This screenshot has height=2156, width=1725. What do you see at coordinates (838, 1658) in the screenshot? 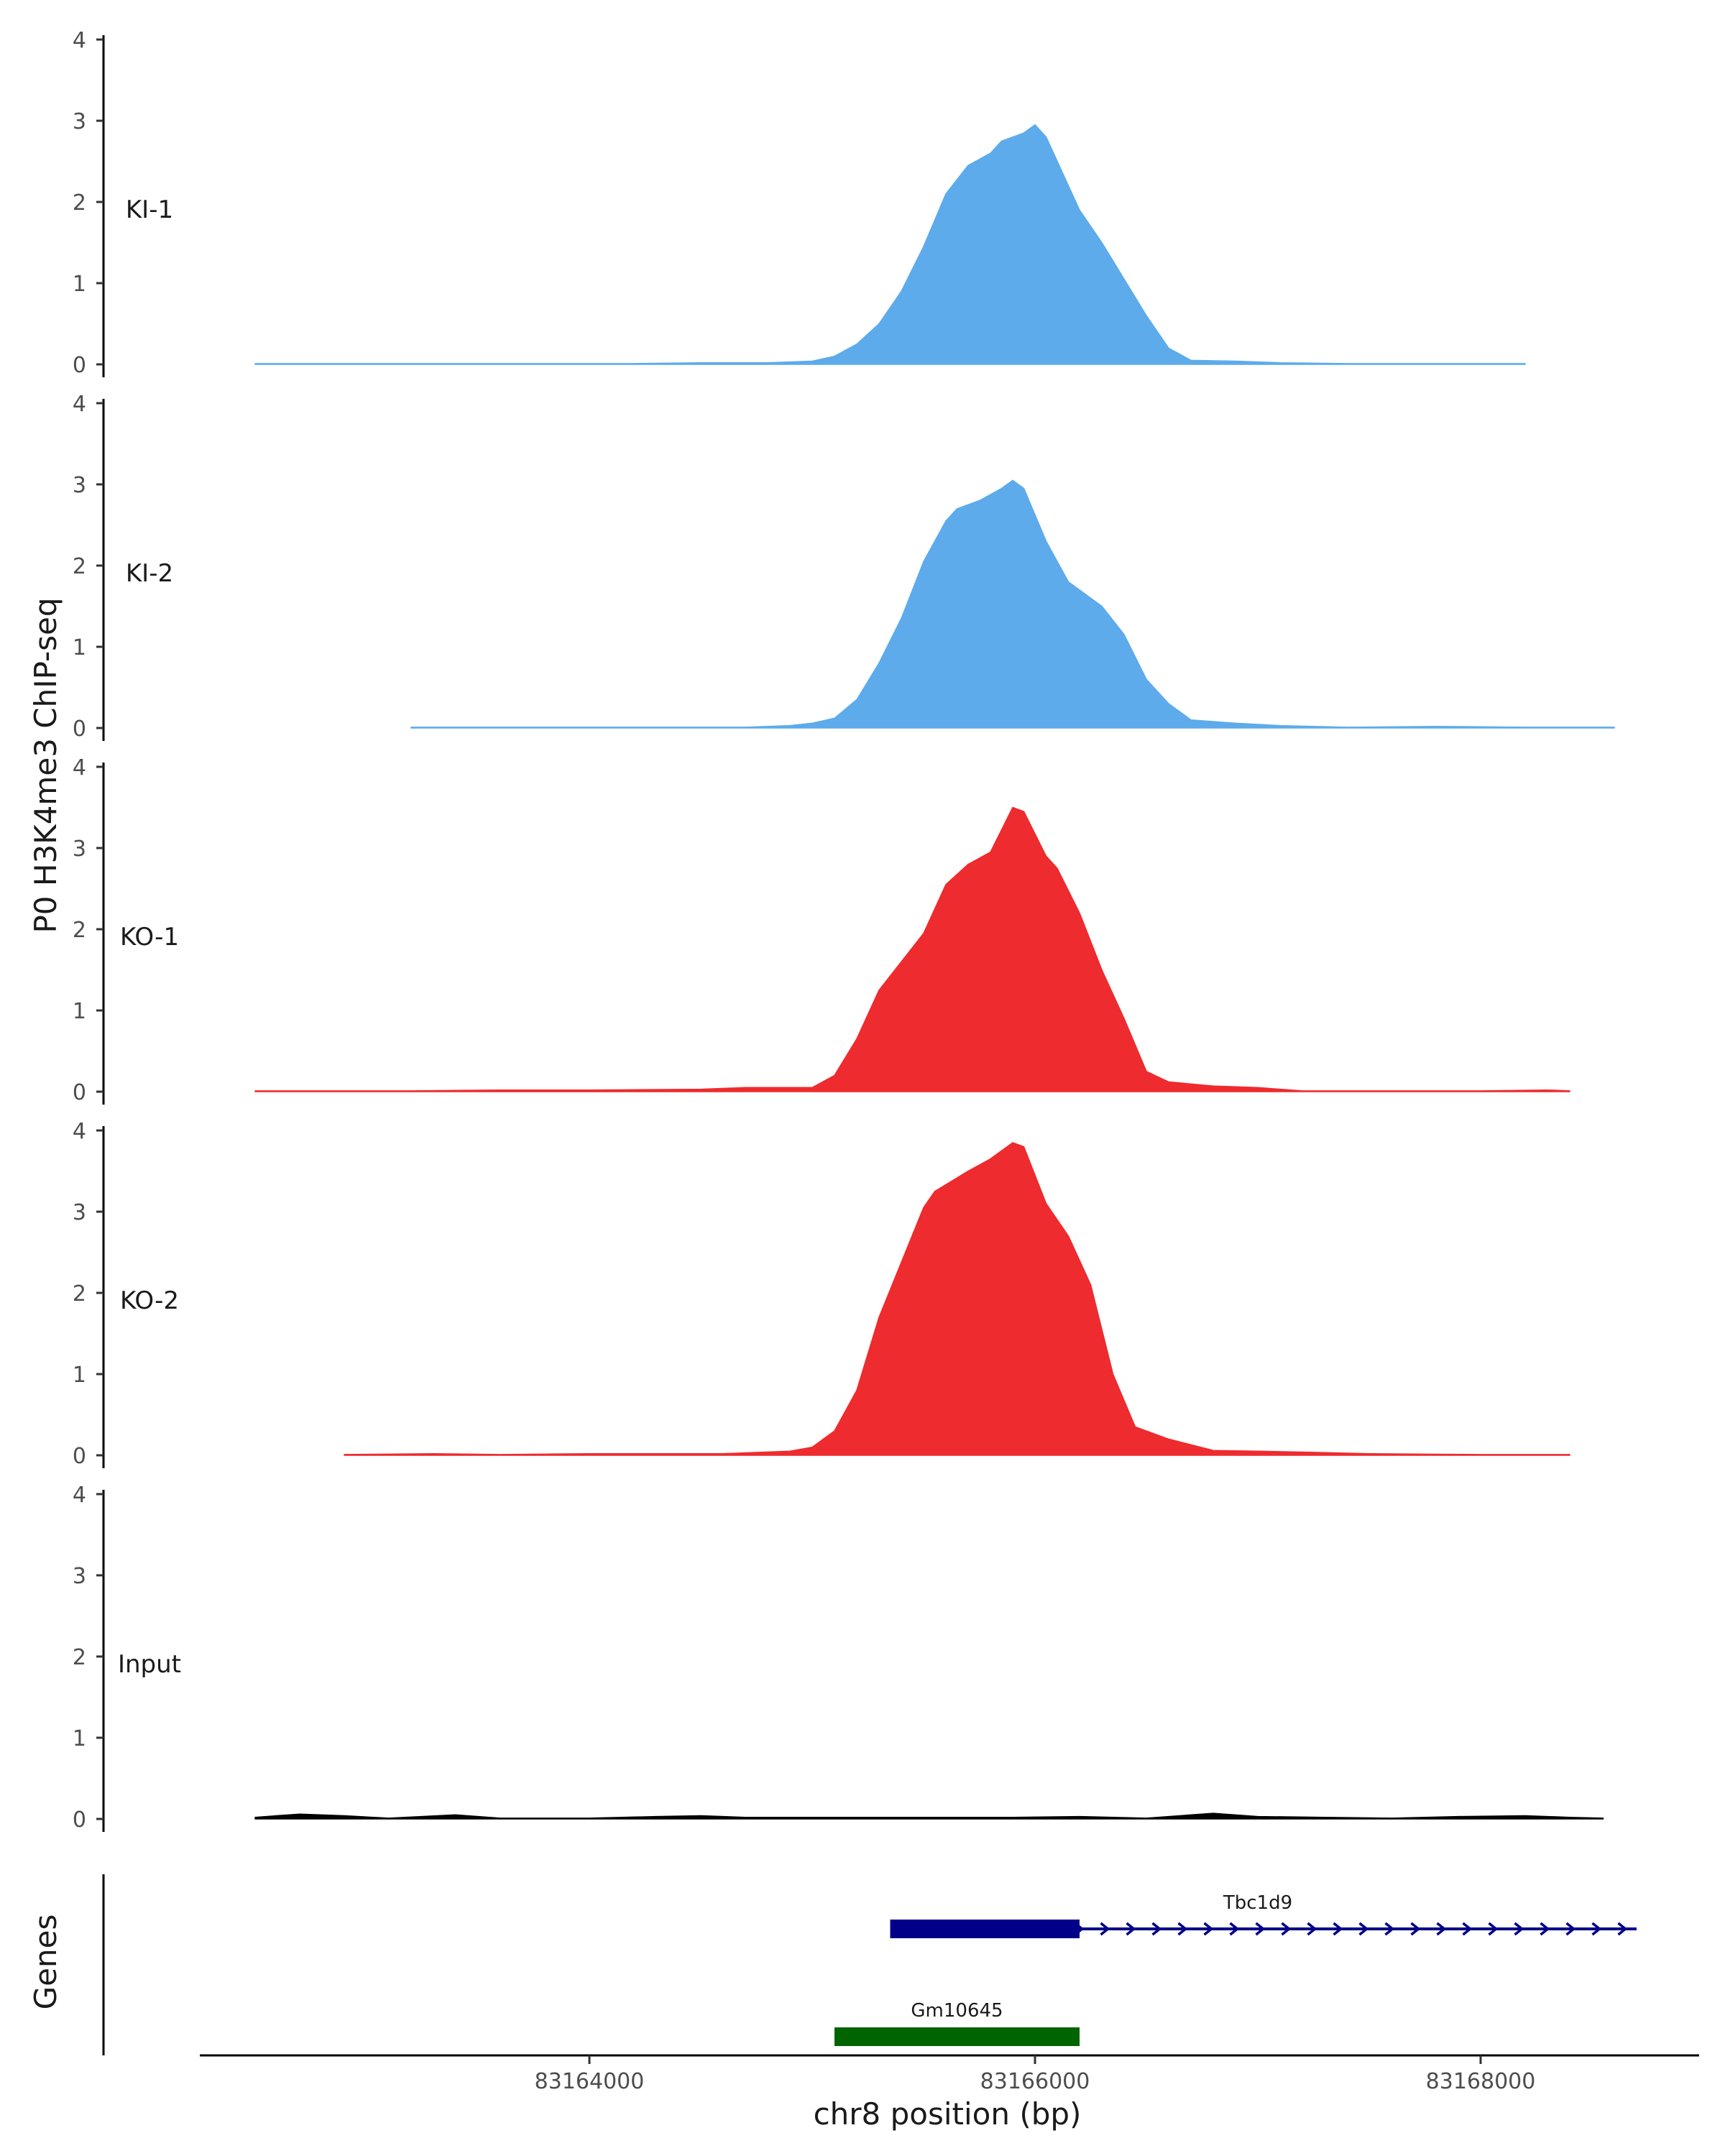
I see `track-panel-input: 0 1 2 3 4 Input` at bounding box center [838, 1658].